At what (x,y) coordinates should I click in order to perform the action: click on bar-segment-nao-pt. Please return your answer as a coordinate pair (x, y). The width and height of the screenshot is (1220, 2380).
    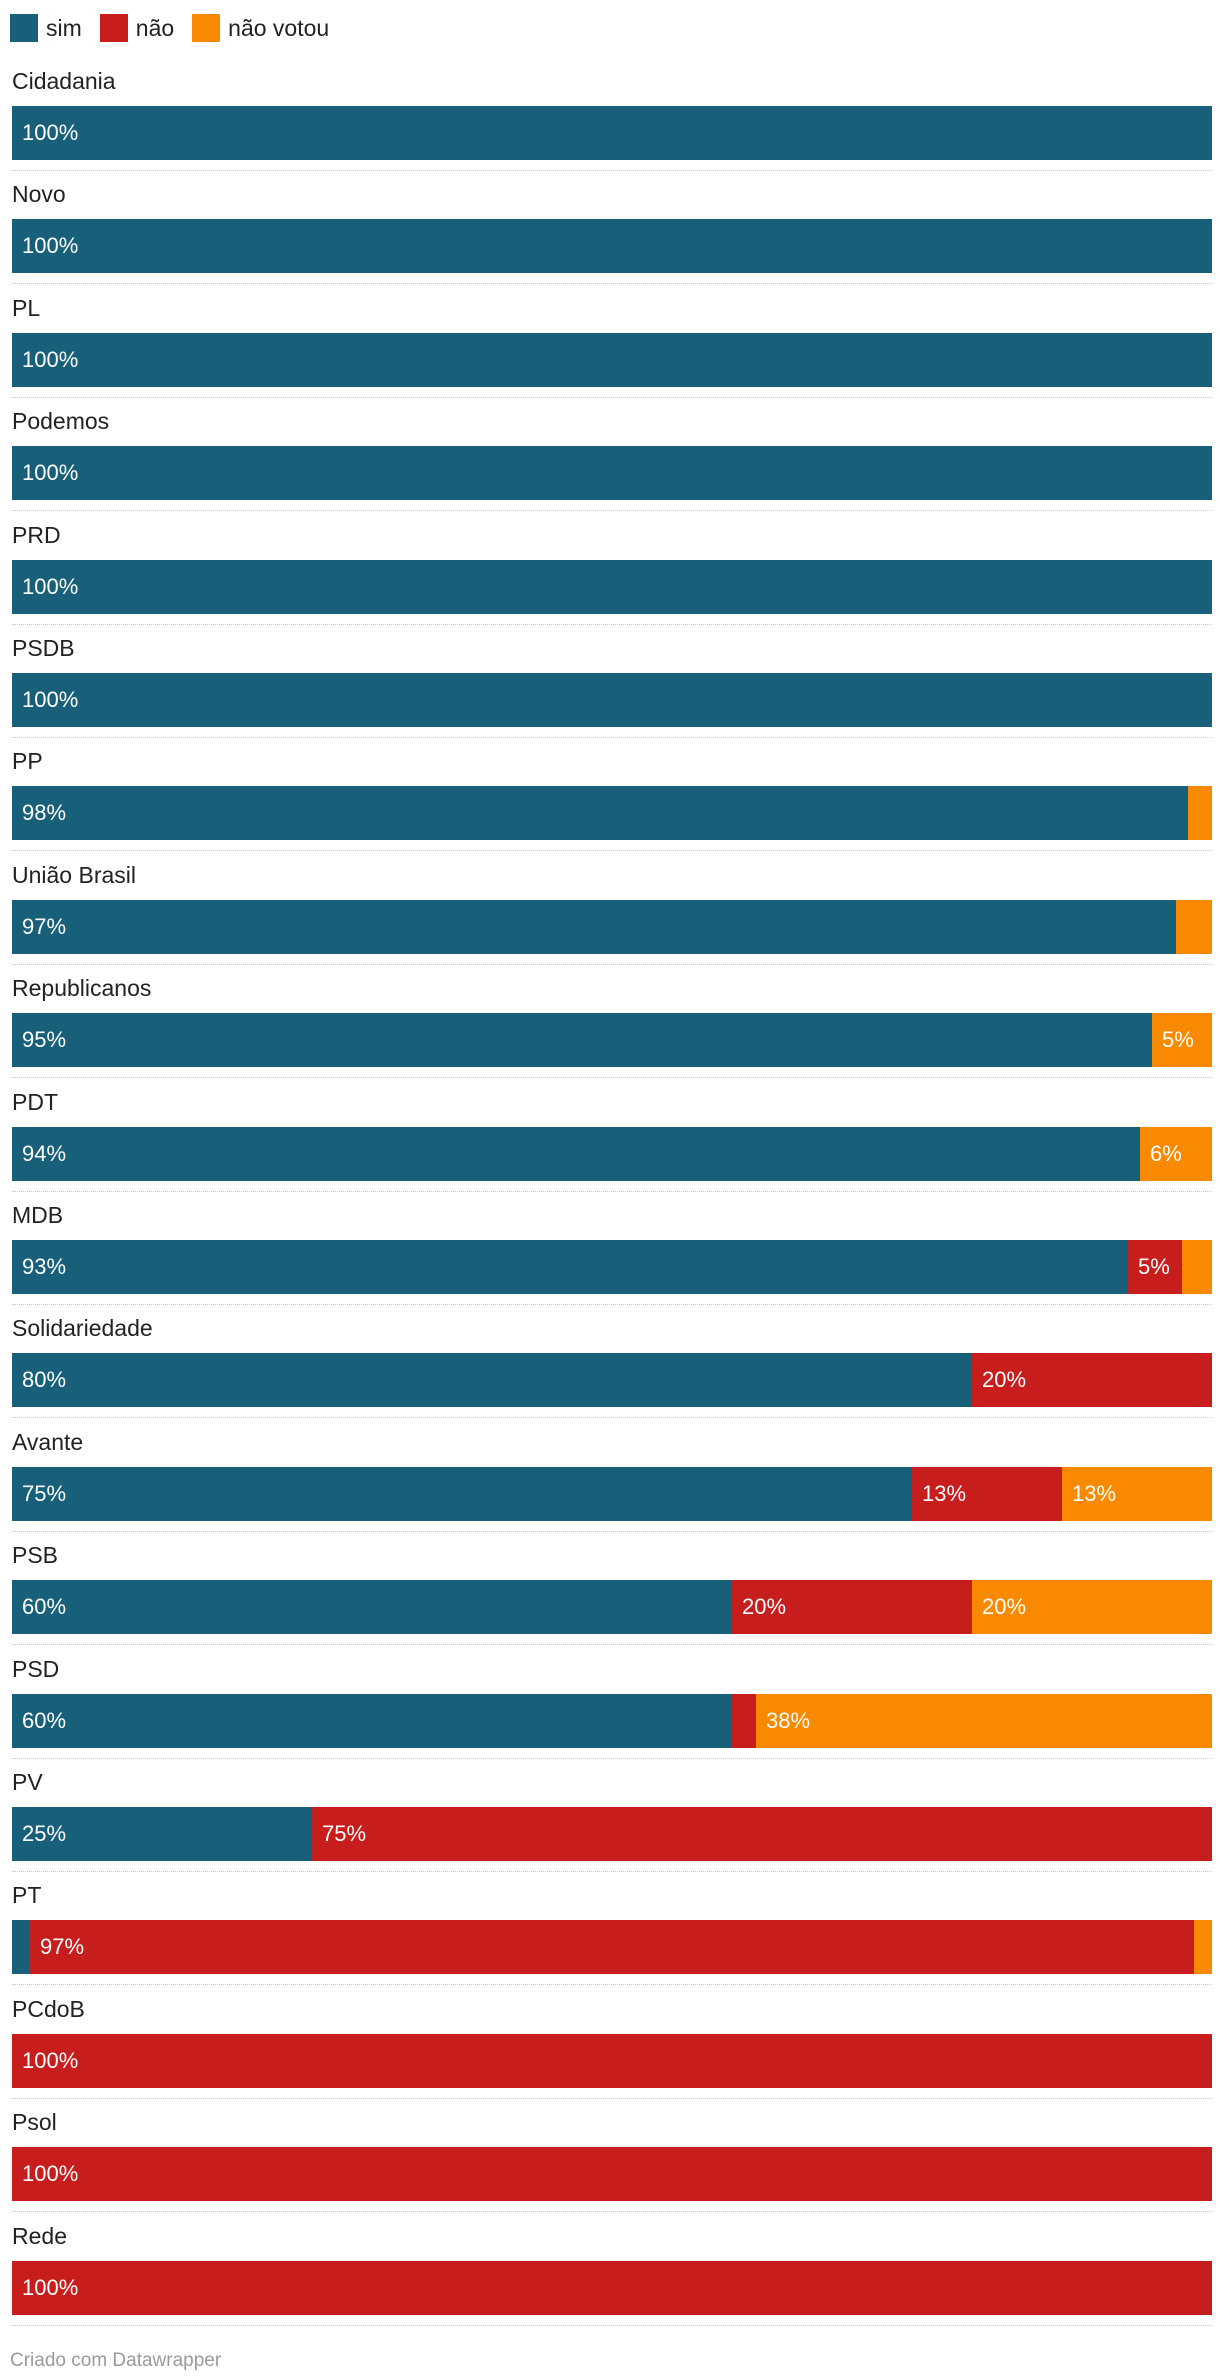
    Looking at the image, I should click on (612, 1947).